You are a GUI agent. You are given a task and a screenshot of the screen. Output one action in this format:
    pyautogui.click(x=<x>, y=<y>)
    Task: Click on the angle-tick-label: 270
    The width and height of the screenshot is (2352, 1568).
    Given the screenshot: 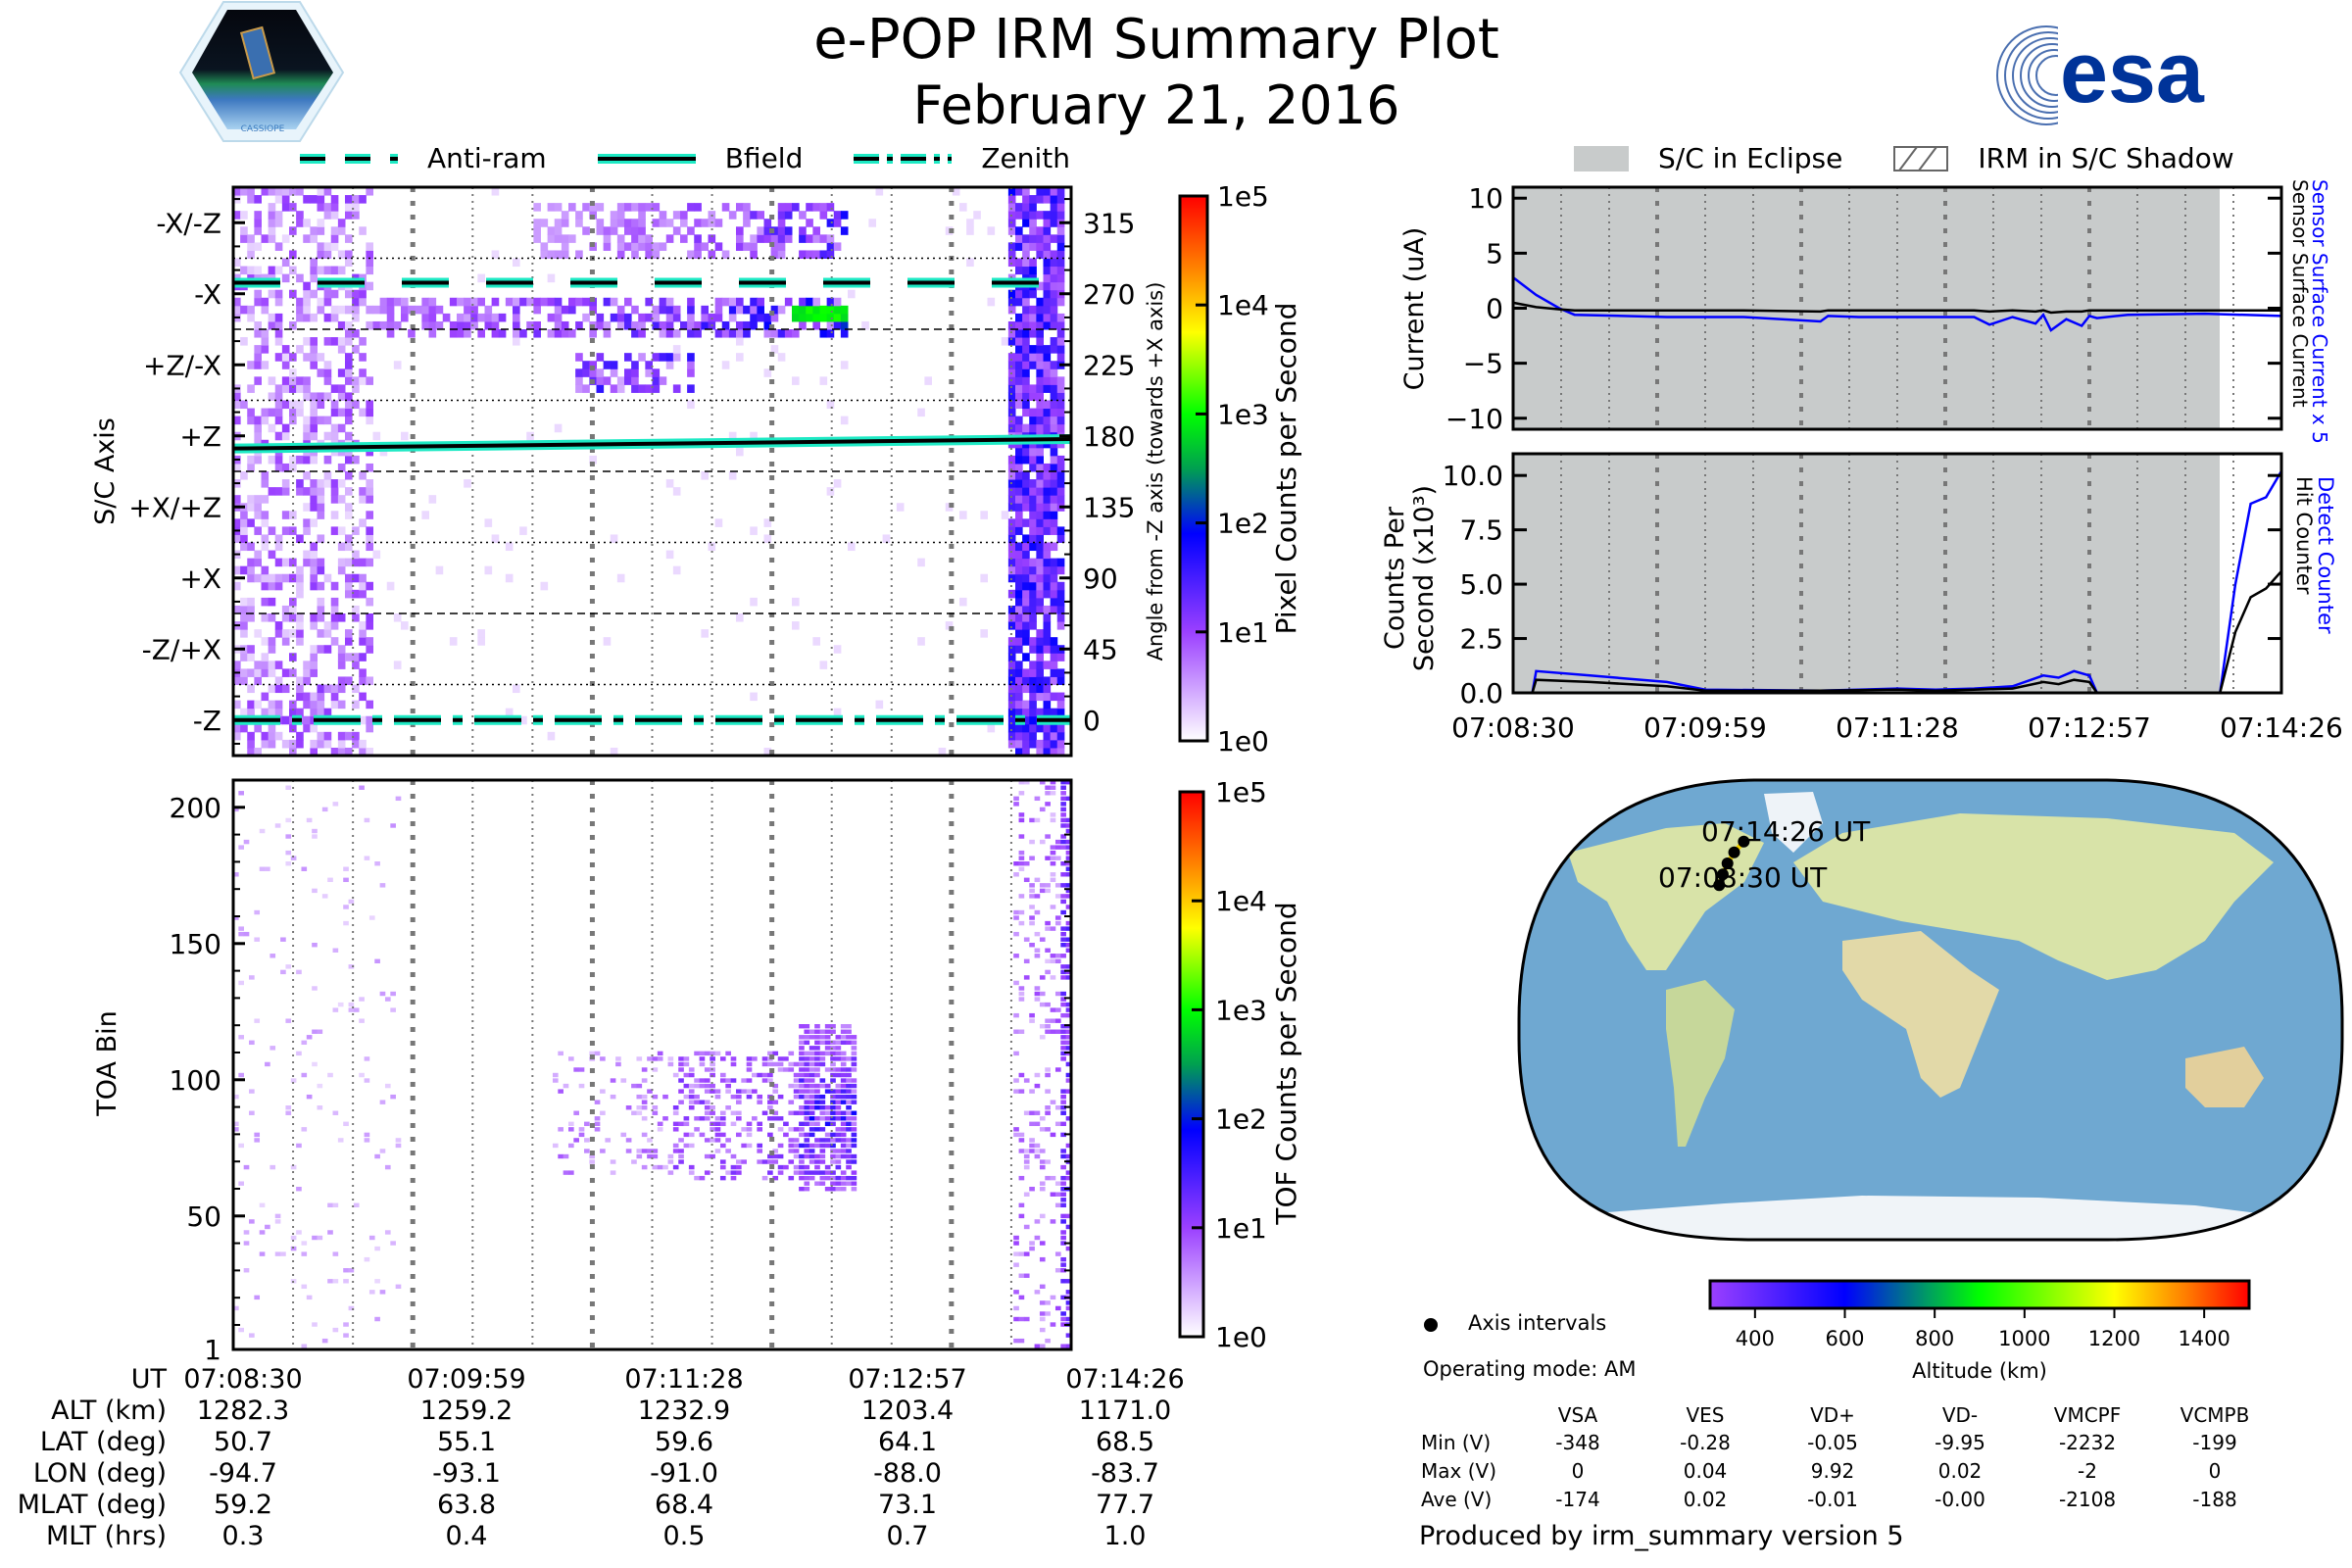 What is the action you would take?
    pyautogui.click(x=1109, y=294)
    